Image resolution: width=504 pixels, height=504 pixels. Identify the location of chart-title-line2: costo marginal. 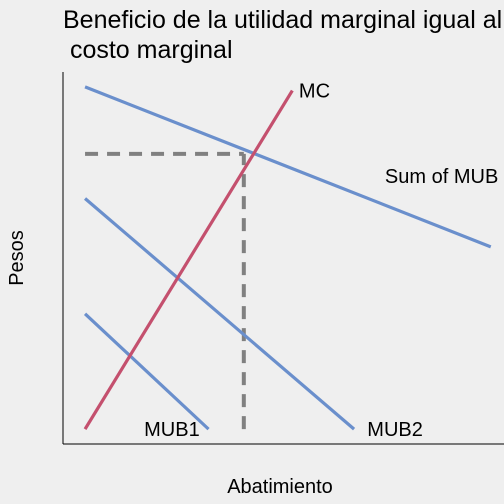
(148, 50).